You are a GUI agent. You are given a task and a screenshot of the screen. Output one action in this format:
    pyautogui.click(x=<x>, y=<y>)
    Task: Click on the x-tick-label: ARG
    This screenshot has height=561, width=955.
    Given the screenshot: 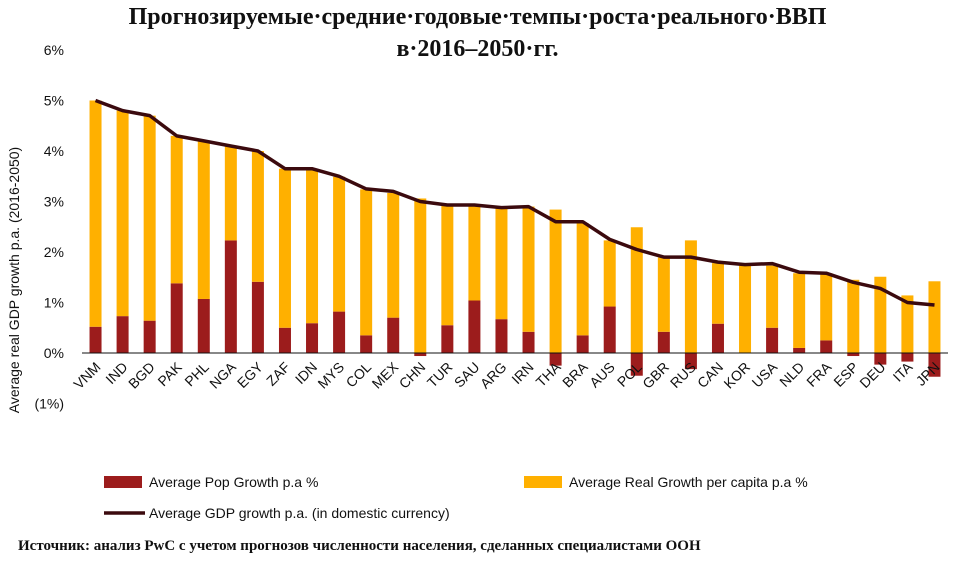 What is the action you would take?
    pyautogui.click(x=493, y=375)
    